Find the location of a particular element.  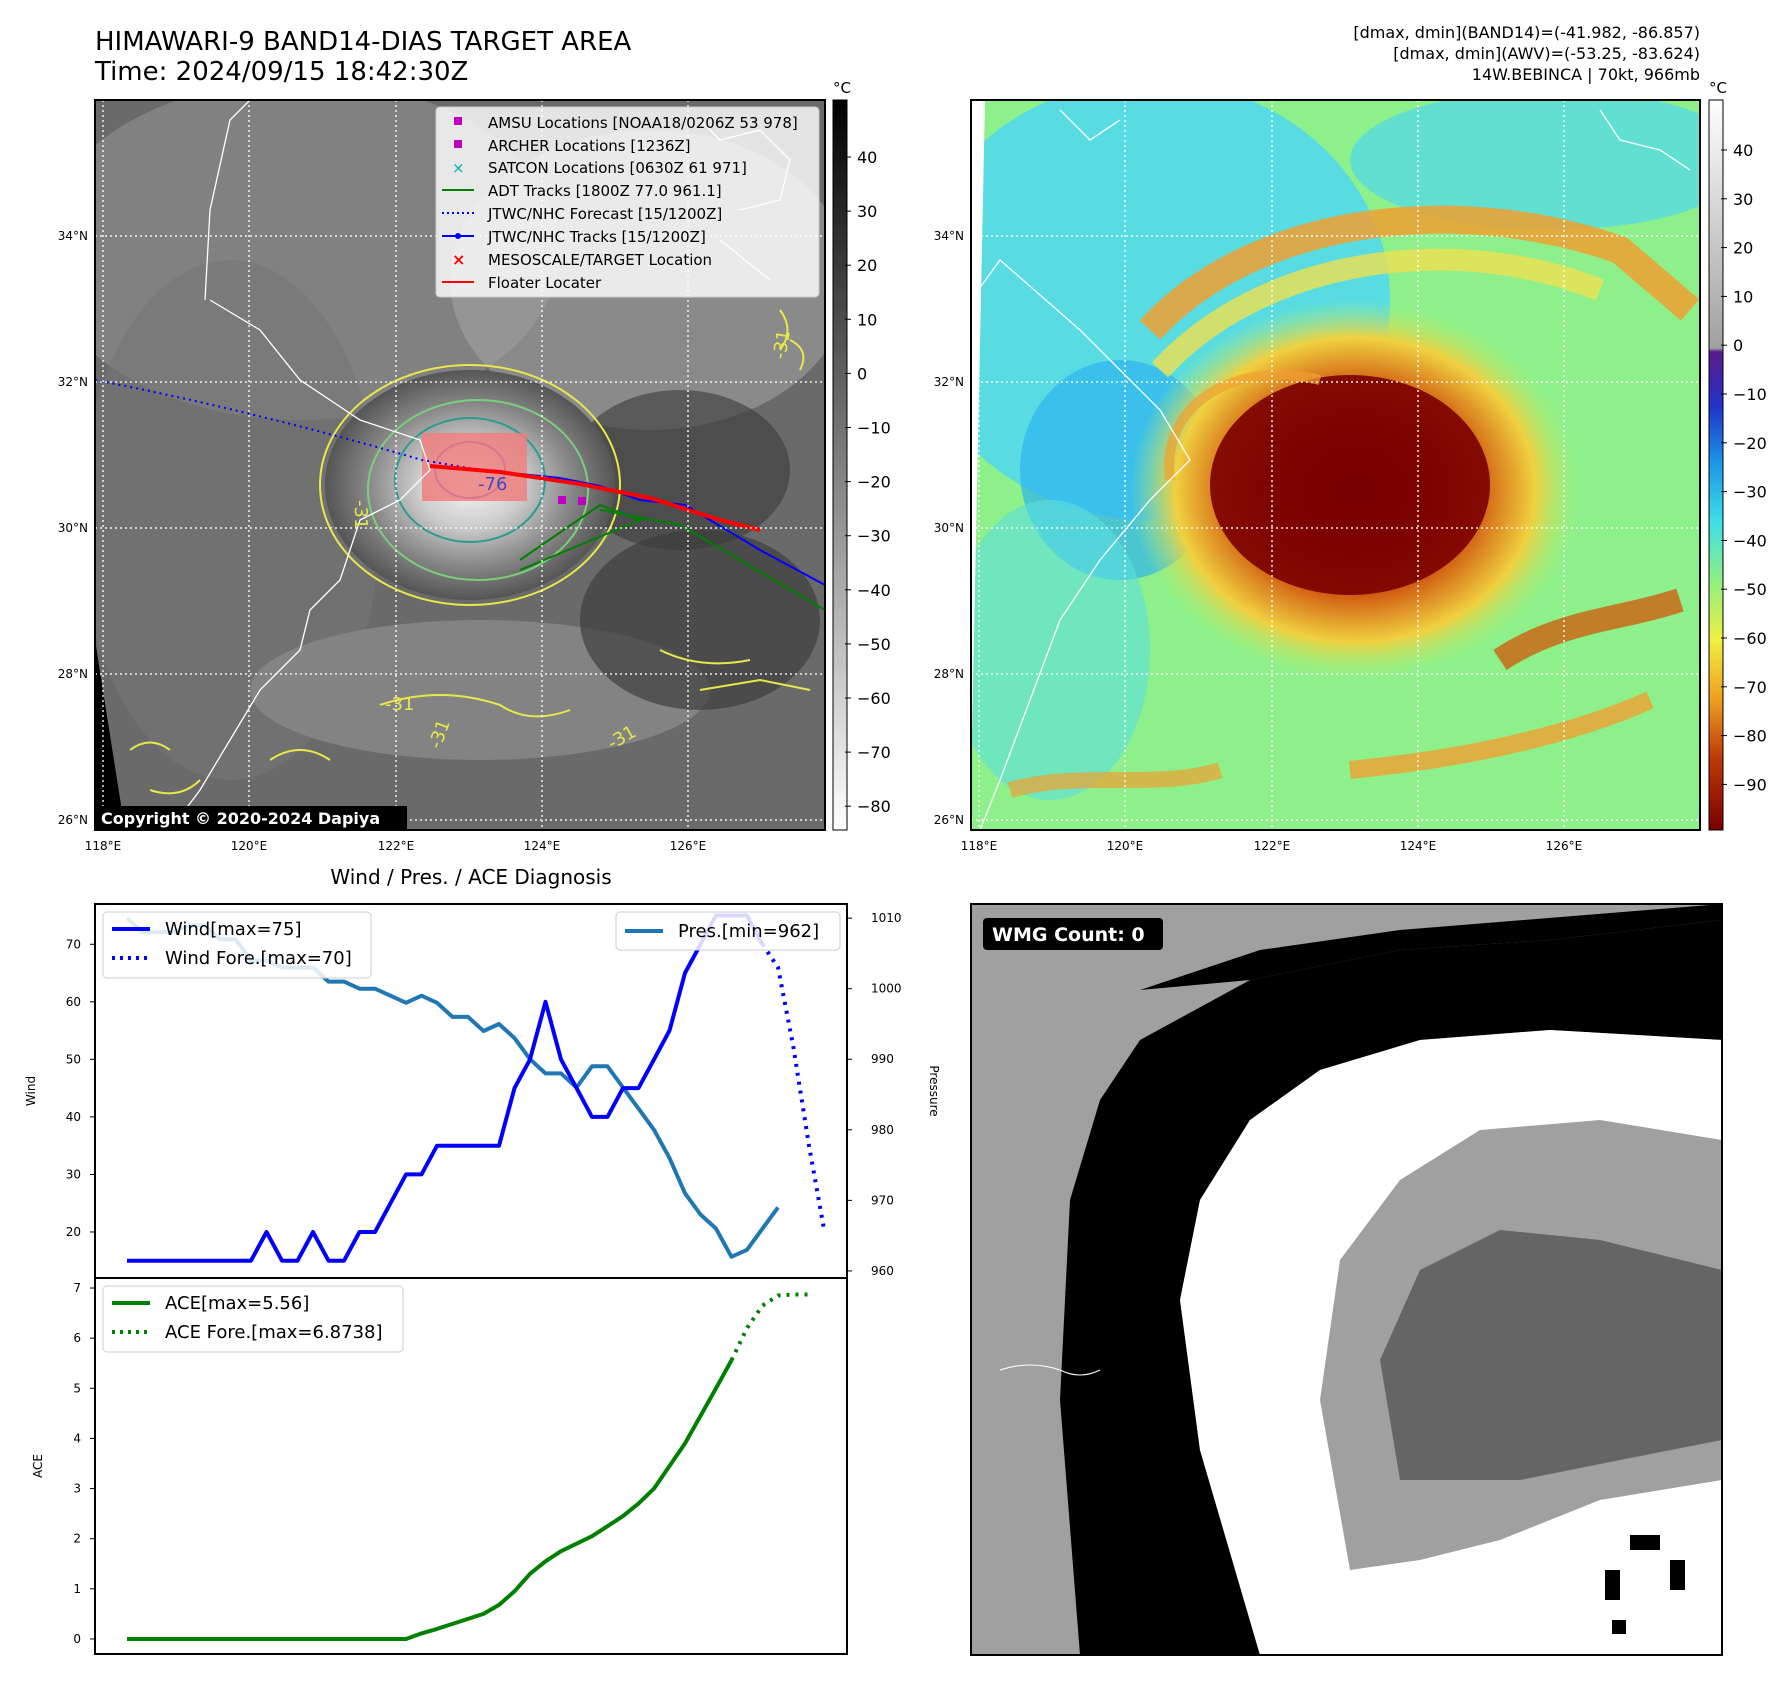

colorbar-tick-label: −20 is located at coordinates (1750, 443).